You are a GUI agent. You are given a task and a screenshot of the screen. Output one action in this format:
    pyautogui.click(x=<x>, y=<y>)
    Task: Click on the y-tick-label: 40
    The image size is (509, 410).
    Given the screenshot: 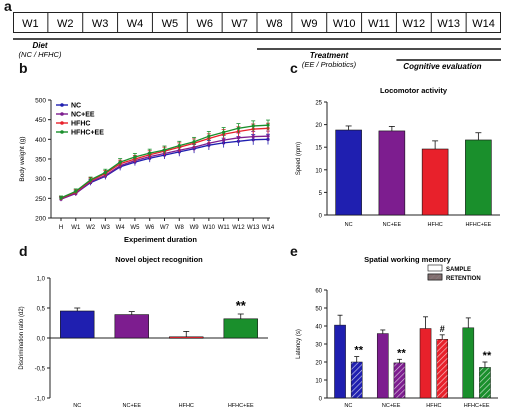 What is the action you would take?
    pyautogui.click(x=318, y=328)
    